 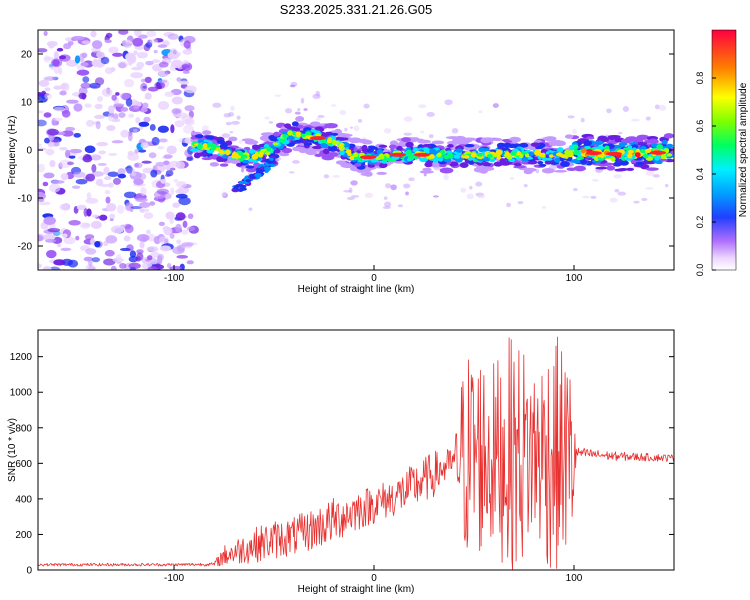 I want to click on bottom-x-tick-label: 0, so click(x=374, y=578).